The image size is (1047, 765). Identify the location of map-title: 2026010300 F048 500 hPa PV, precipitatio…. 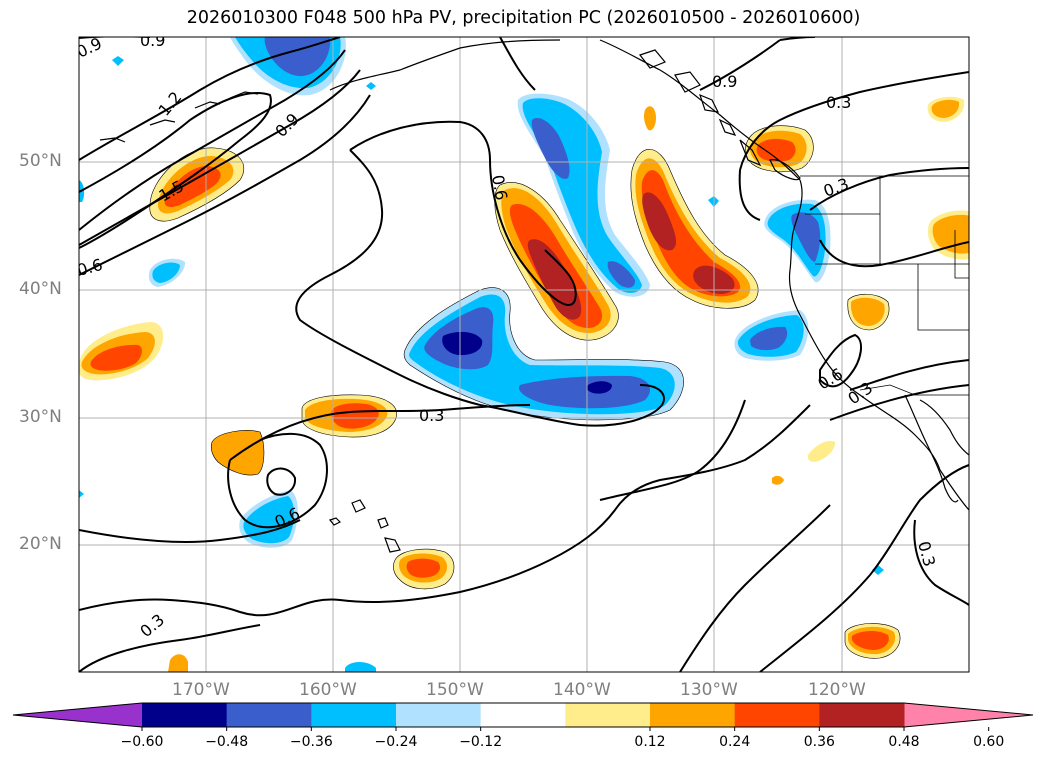
(523, 18).